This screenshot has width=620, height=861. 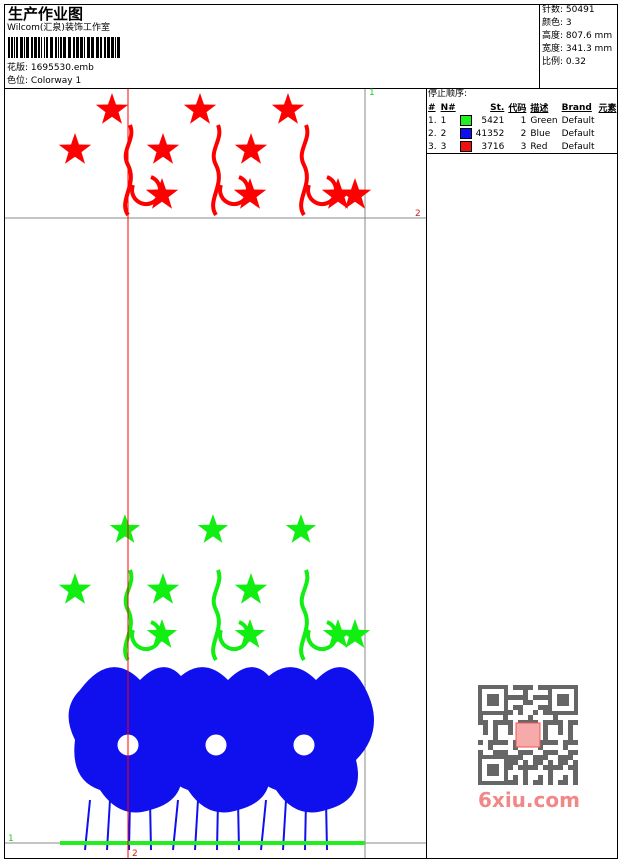 I want to click on colorway-row: 色位: Colorway 1, so click(x=44, y=81).